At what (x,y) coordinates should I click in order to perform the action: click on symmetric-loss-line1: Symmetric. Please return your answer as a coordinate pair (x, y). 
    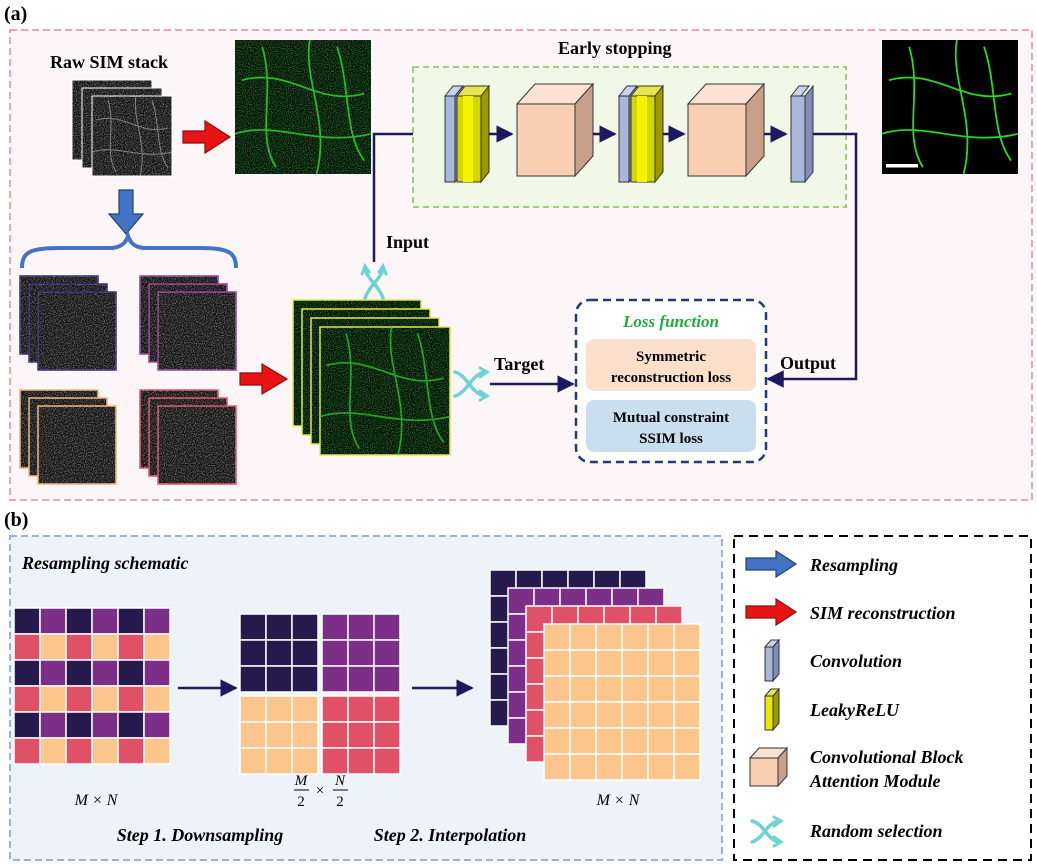
    Looking at the image, I should click on (671, 357).